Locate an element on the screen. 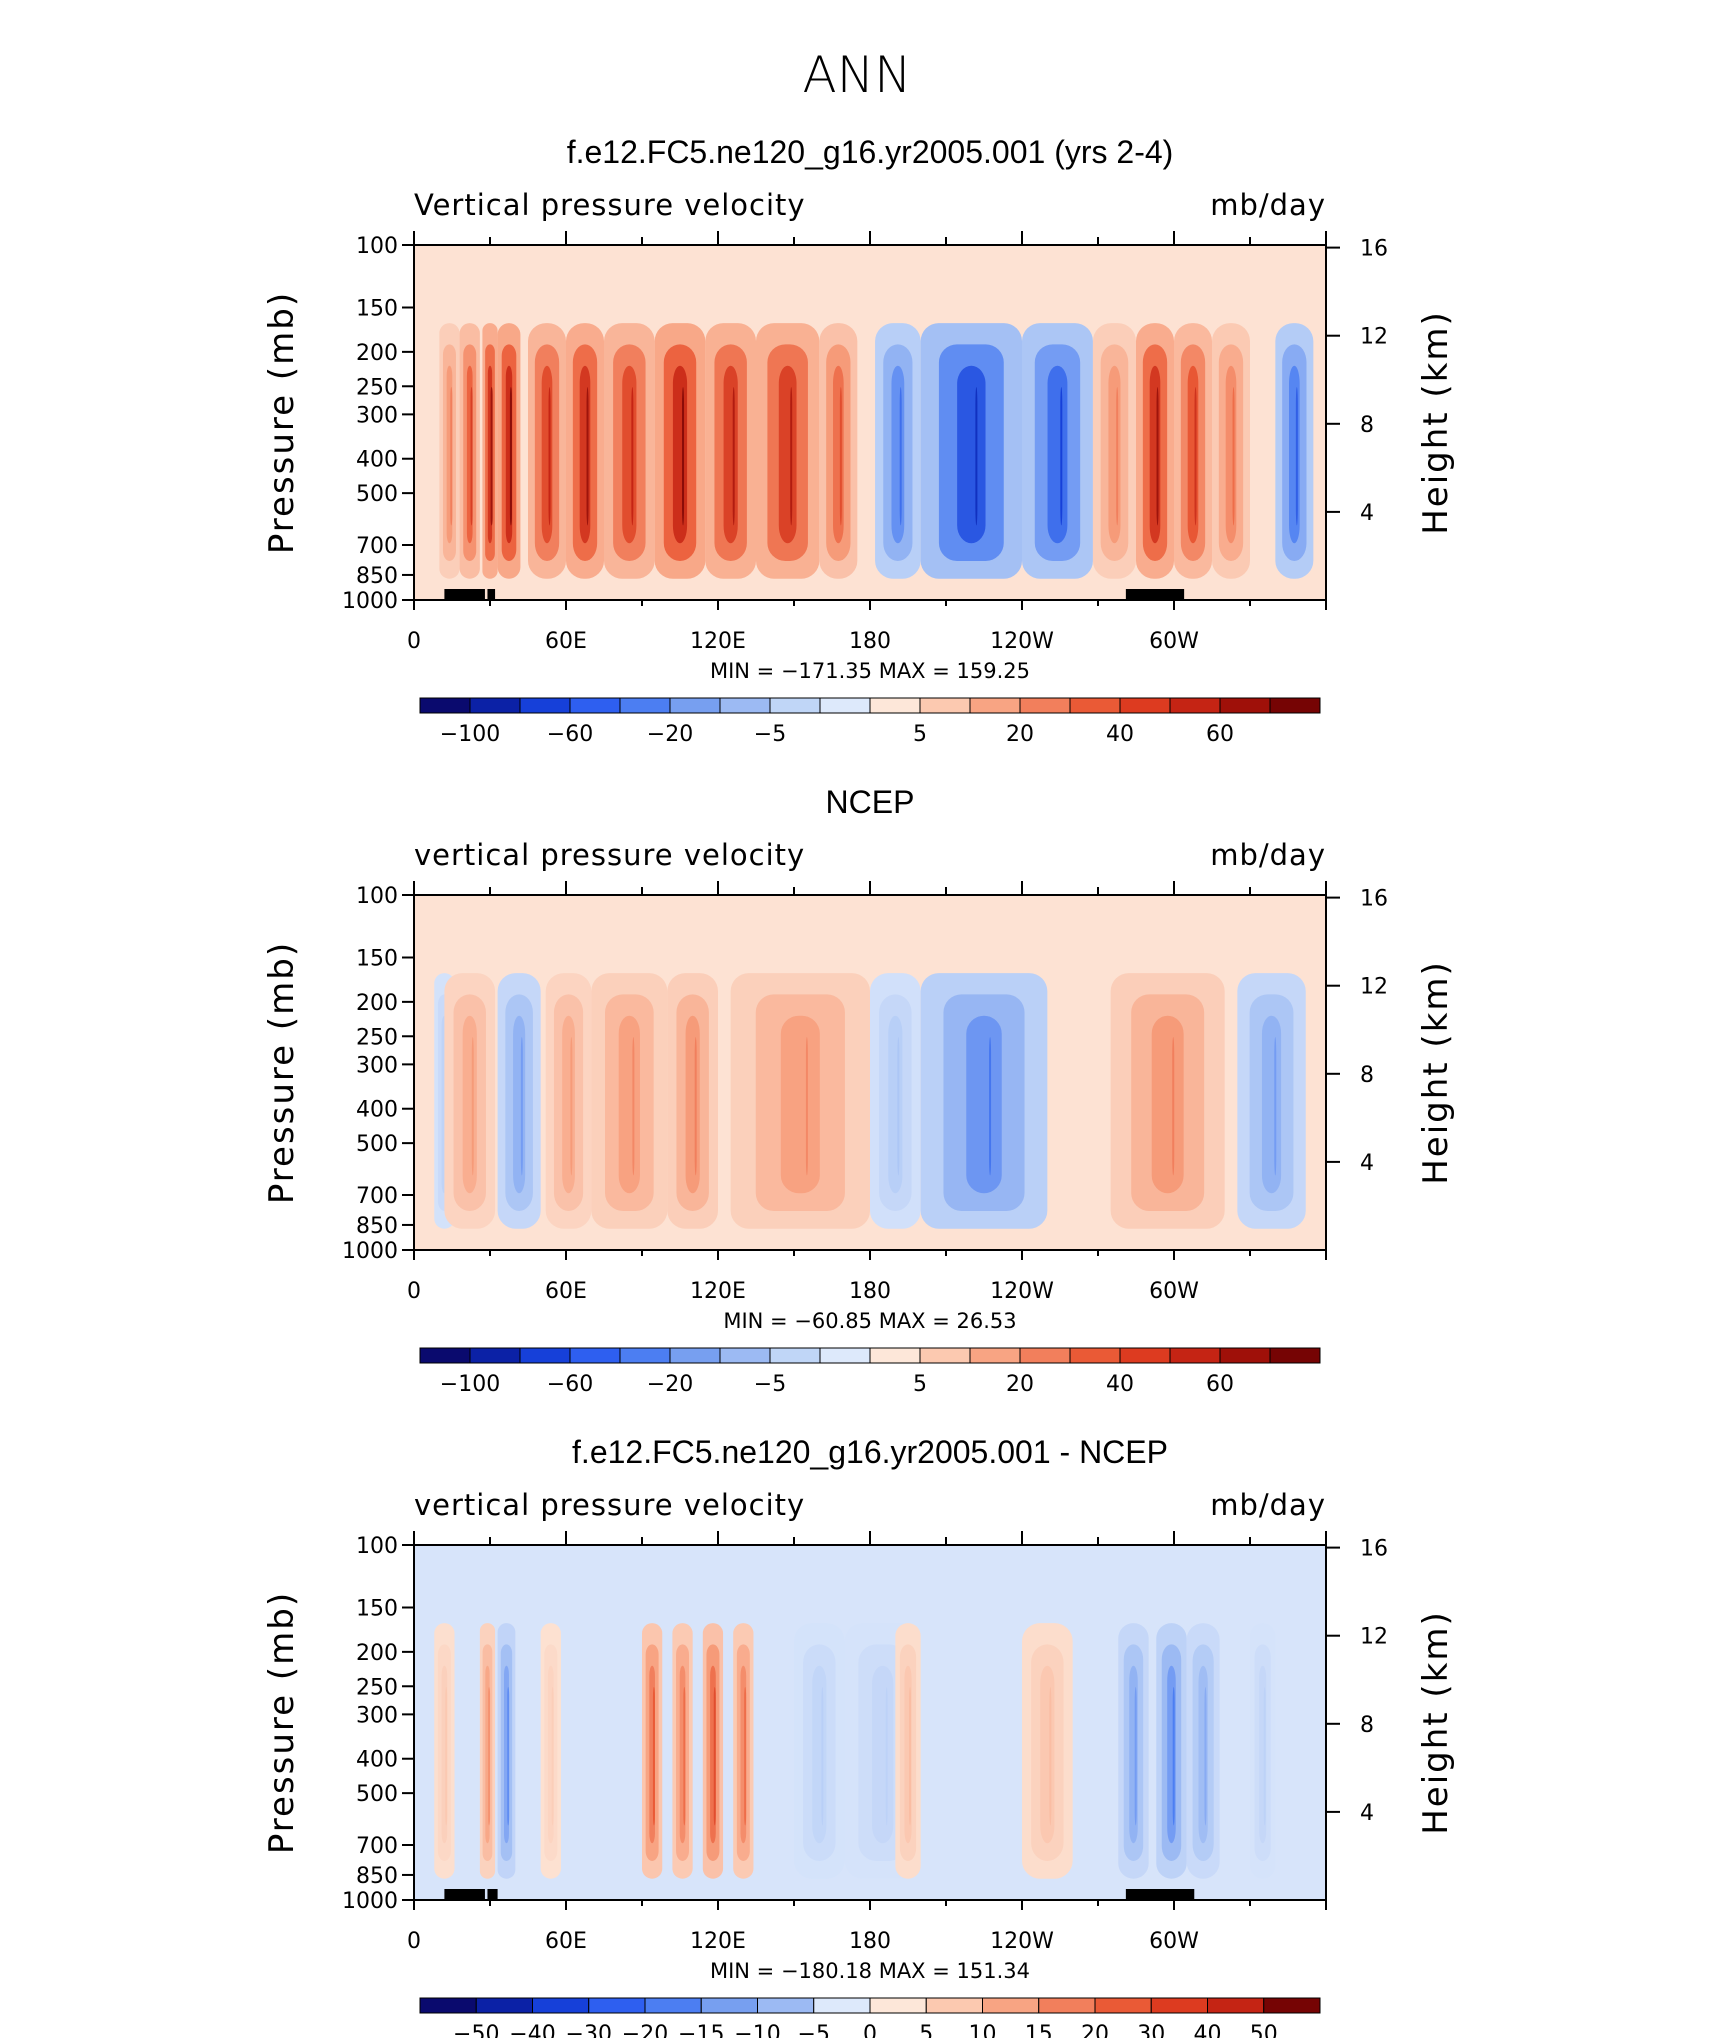 This screenshot has width=1710, height=2038. panel-title: NCEP is located at coordinates (870, 802).